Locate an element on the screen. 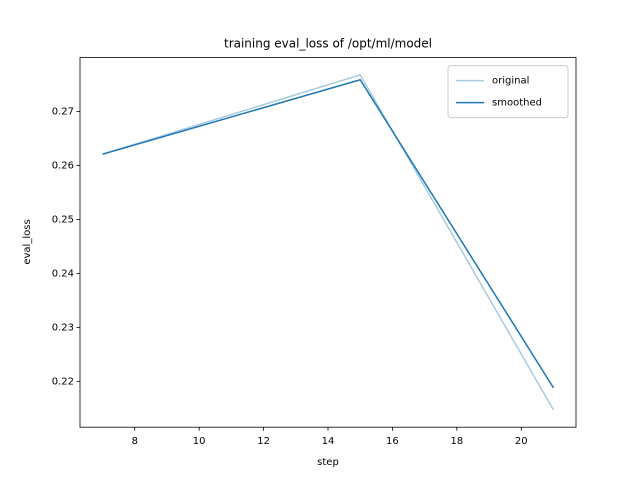 This screenshot has height=484, width=640. y-tick-label: 0.25 is located at coordinates (63, 219).